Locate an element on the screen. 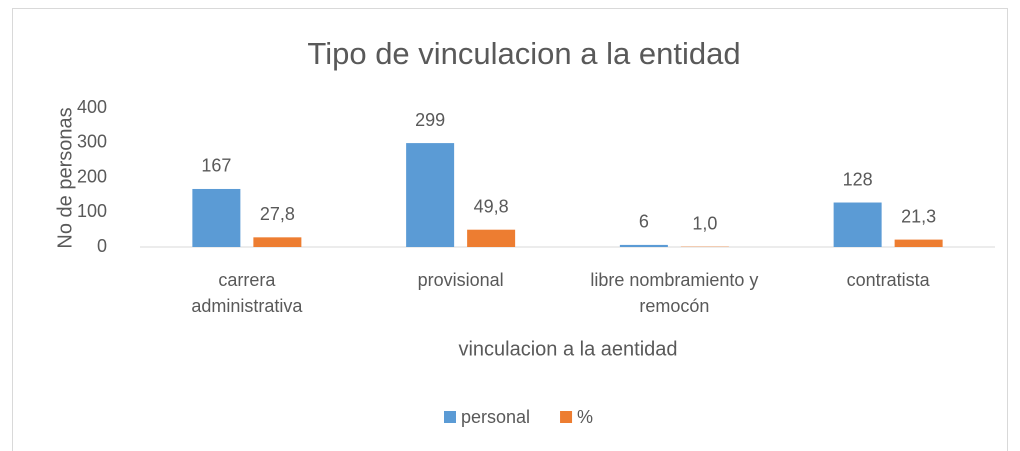 This screenshot has height=451, width=1020. x-tick-label: carrera administrativa is located at coordinates (247, 293).